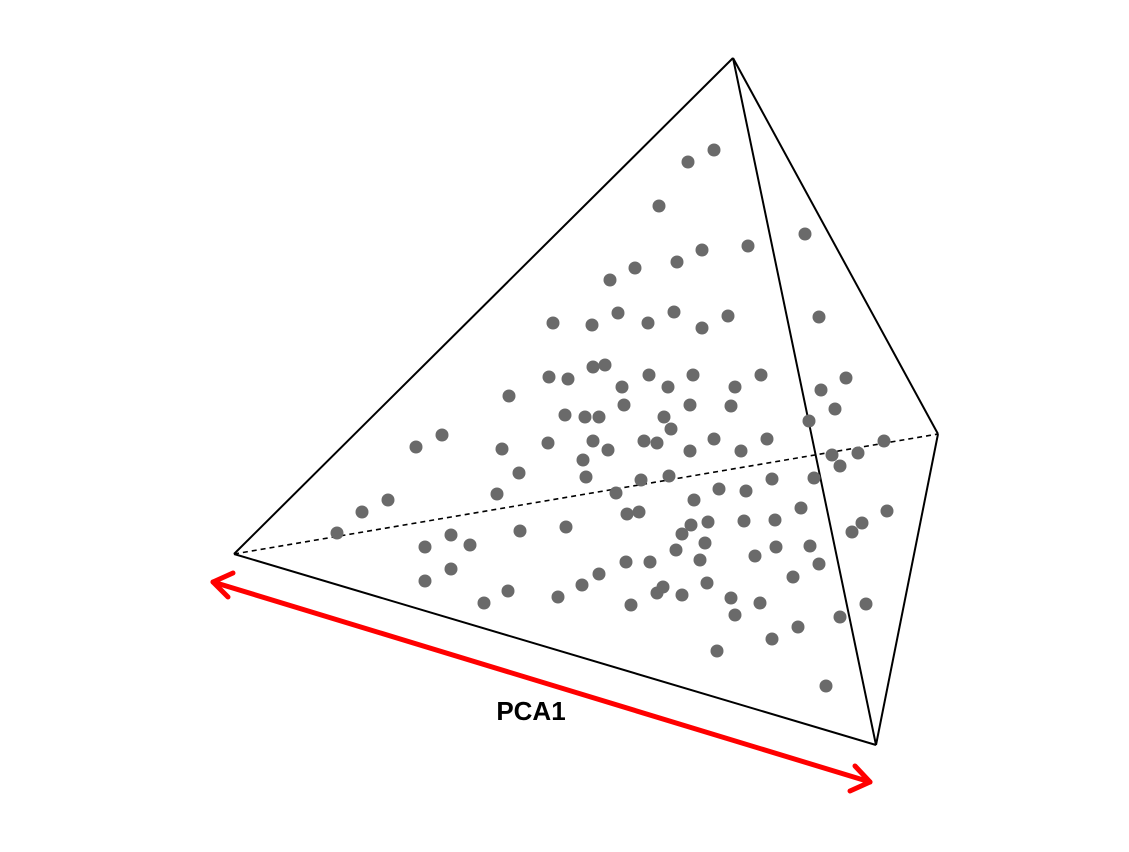 This screenshot has width=1129, height=852. Describe the element at coordinates (907, 589) in the screenshot. I see `edge-right-to-bottom` at that location.